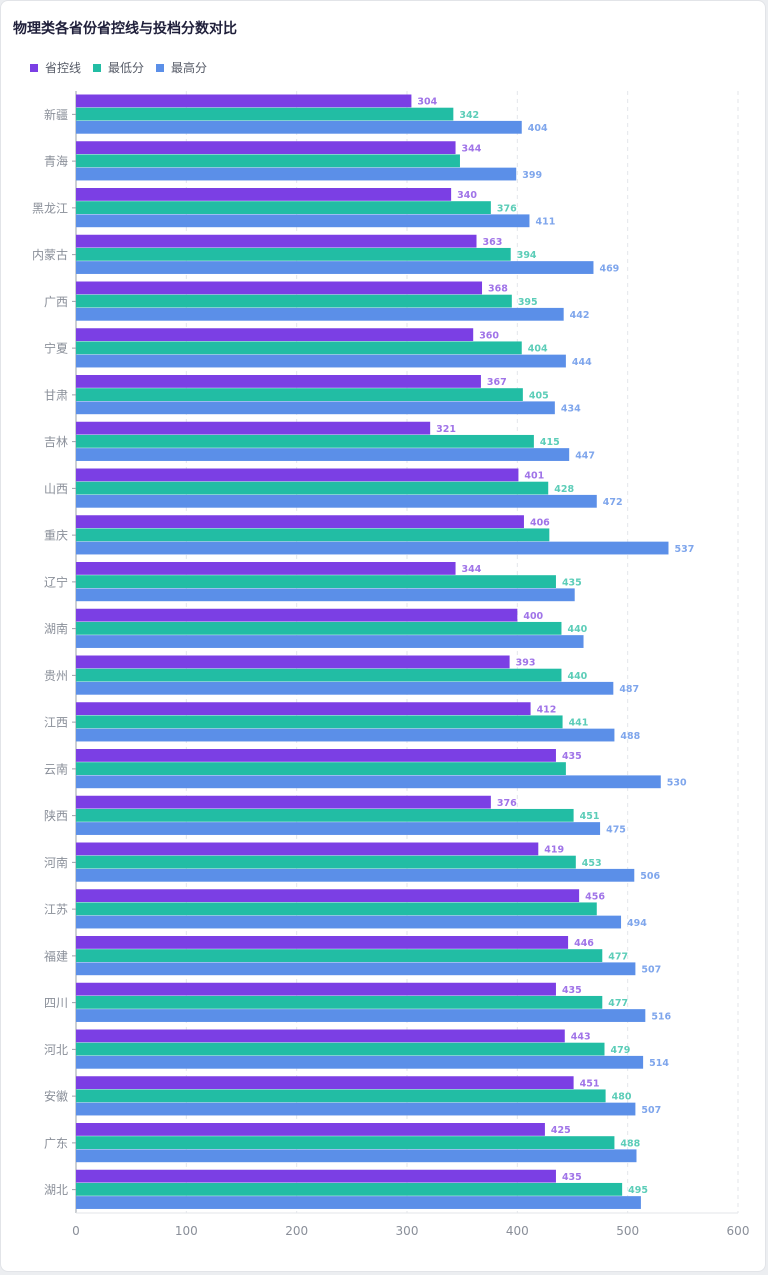 The width and height of the screenshot is (768, 1275). I want to click on legend-item-series-2: 最高分, so click(181, 67).